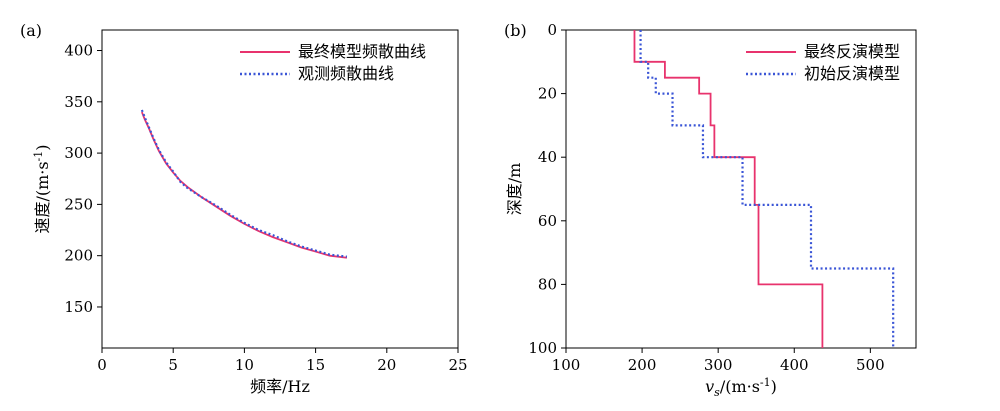 This screenshot has height=411, width=1000. What do you see at coordinates (547, 221) in the screenshot?
I see `y-tick-label: 60` at bounding box center [547, 221].